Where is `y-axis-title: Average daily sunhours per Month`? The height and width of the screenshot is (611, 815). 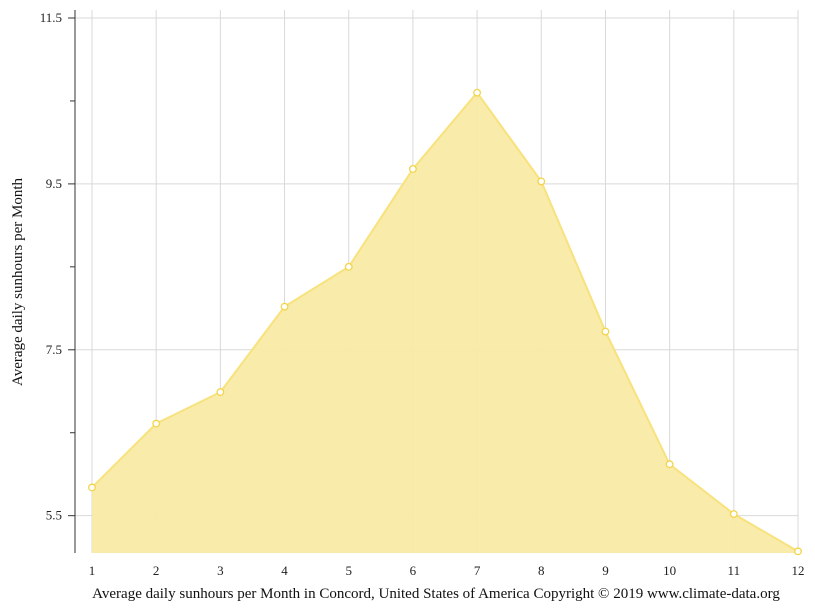
y-axis-title: Average daily sunhours per Month is located at coordinates (18, 282).